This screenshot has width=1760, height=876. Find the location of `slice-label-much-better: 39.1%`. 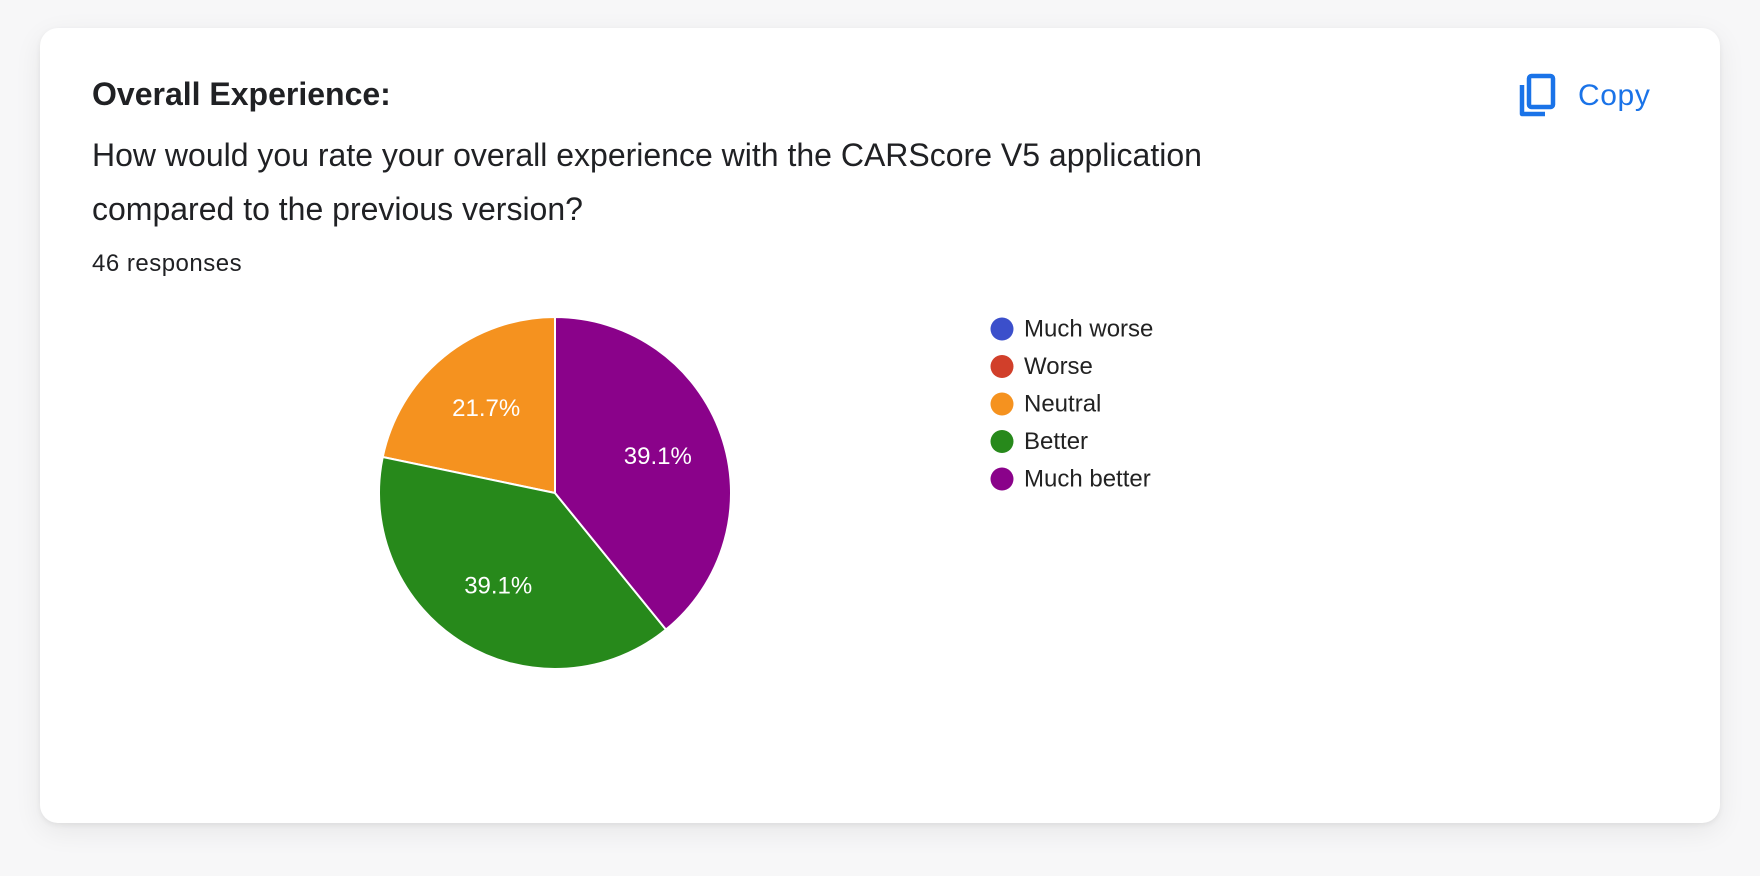

slice-label-much-better: 39.1% is located at coordinates (658, 456).